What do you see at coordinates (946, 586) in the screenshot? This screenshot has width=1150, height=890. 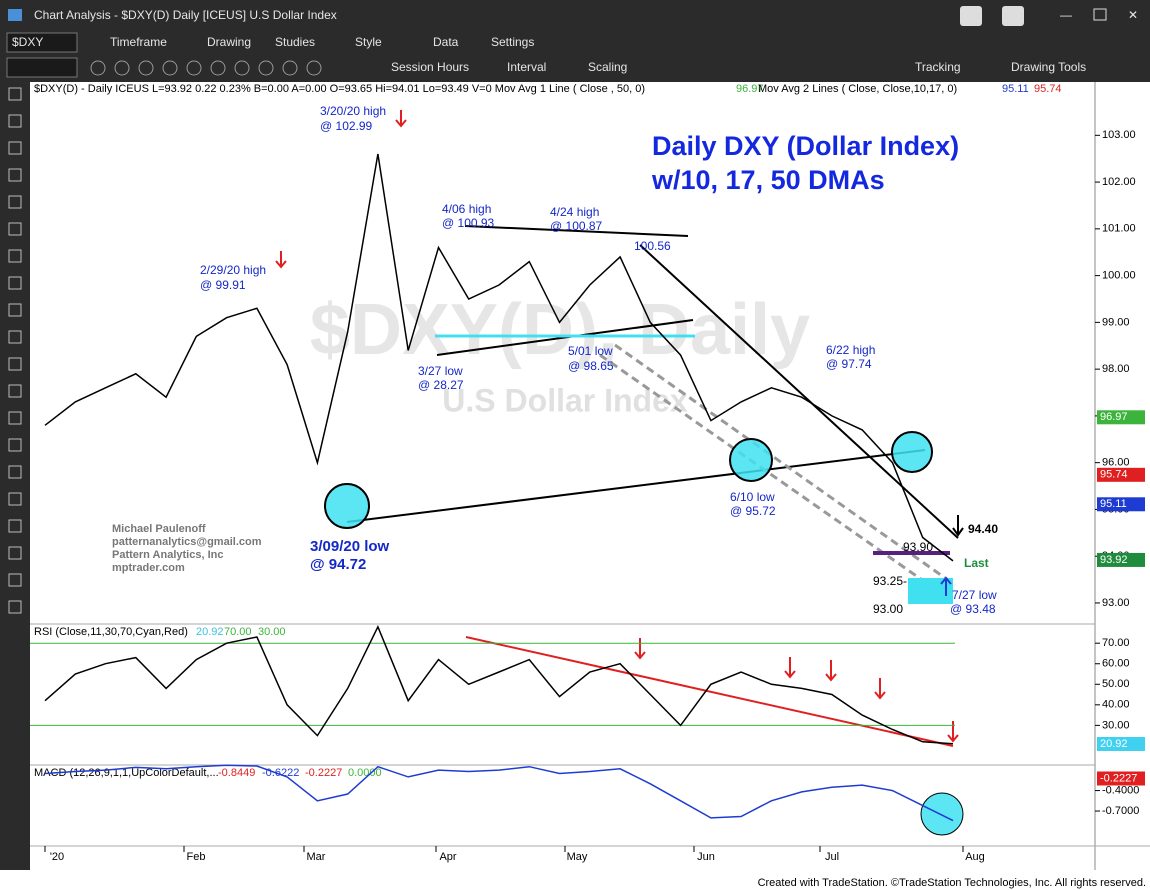 I see `arrow` at bounding box center [946, 586].